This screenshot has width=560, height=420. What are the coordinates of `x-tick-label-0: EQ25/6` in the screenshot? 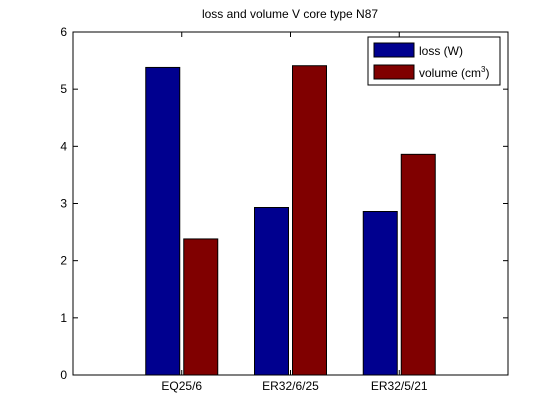 It's located at (181, 386).